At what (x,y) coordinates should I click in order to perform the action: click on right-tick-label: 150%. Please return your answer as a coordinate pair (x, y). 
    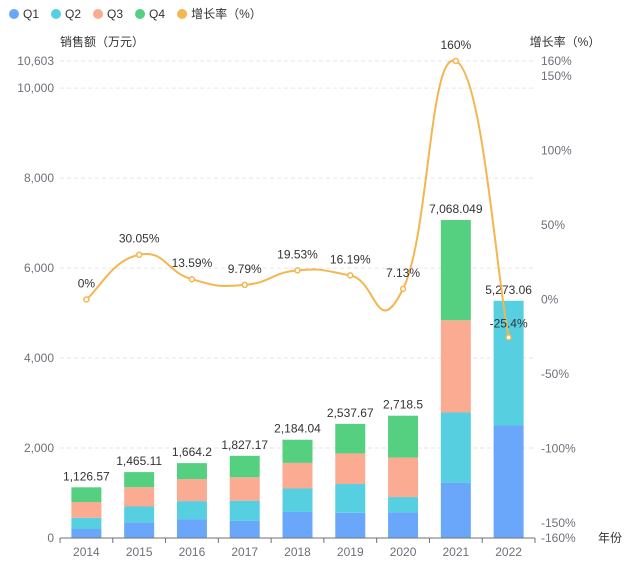
    Looking at the image, I should click on (556, 76).